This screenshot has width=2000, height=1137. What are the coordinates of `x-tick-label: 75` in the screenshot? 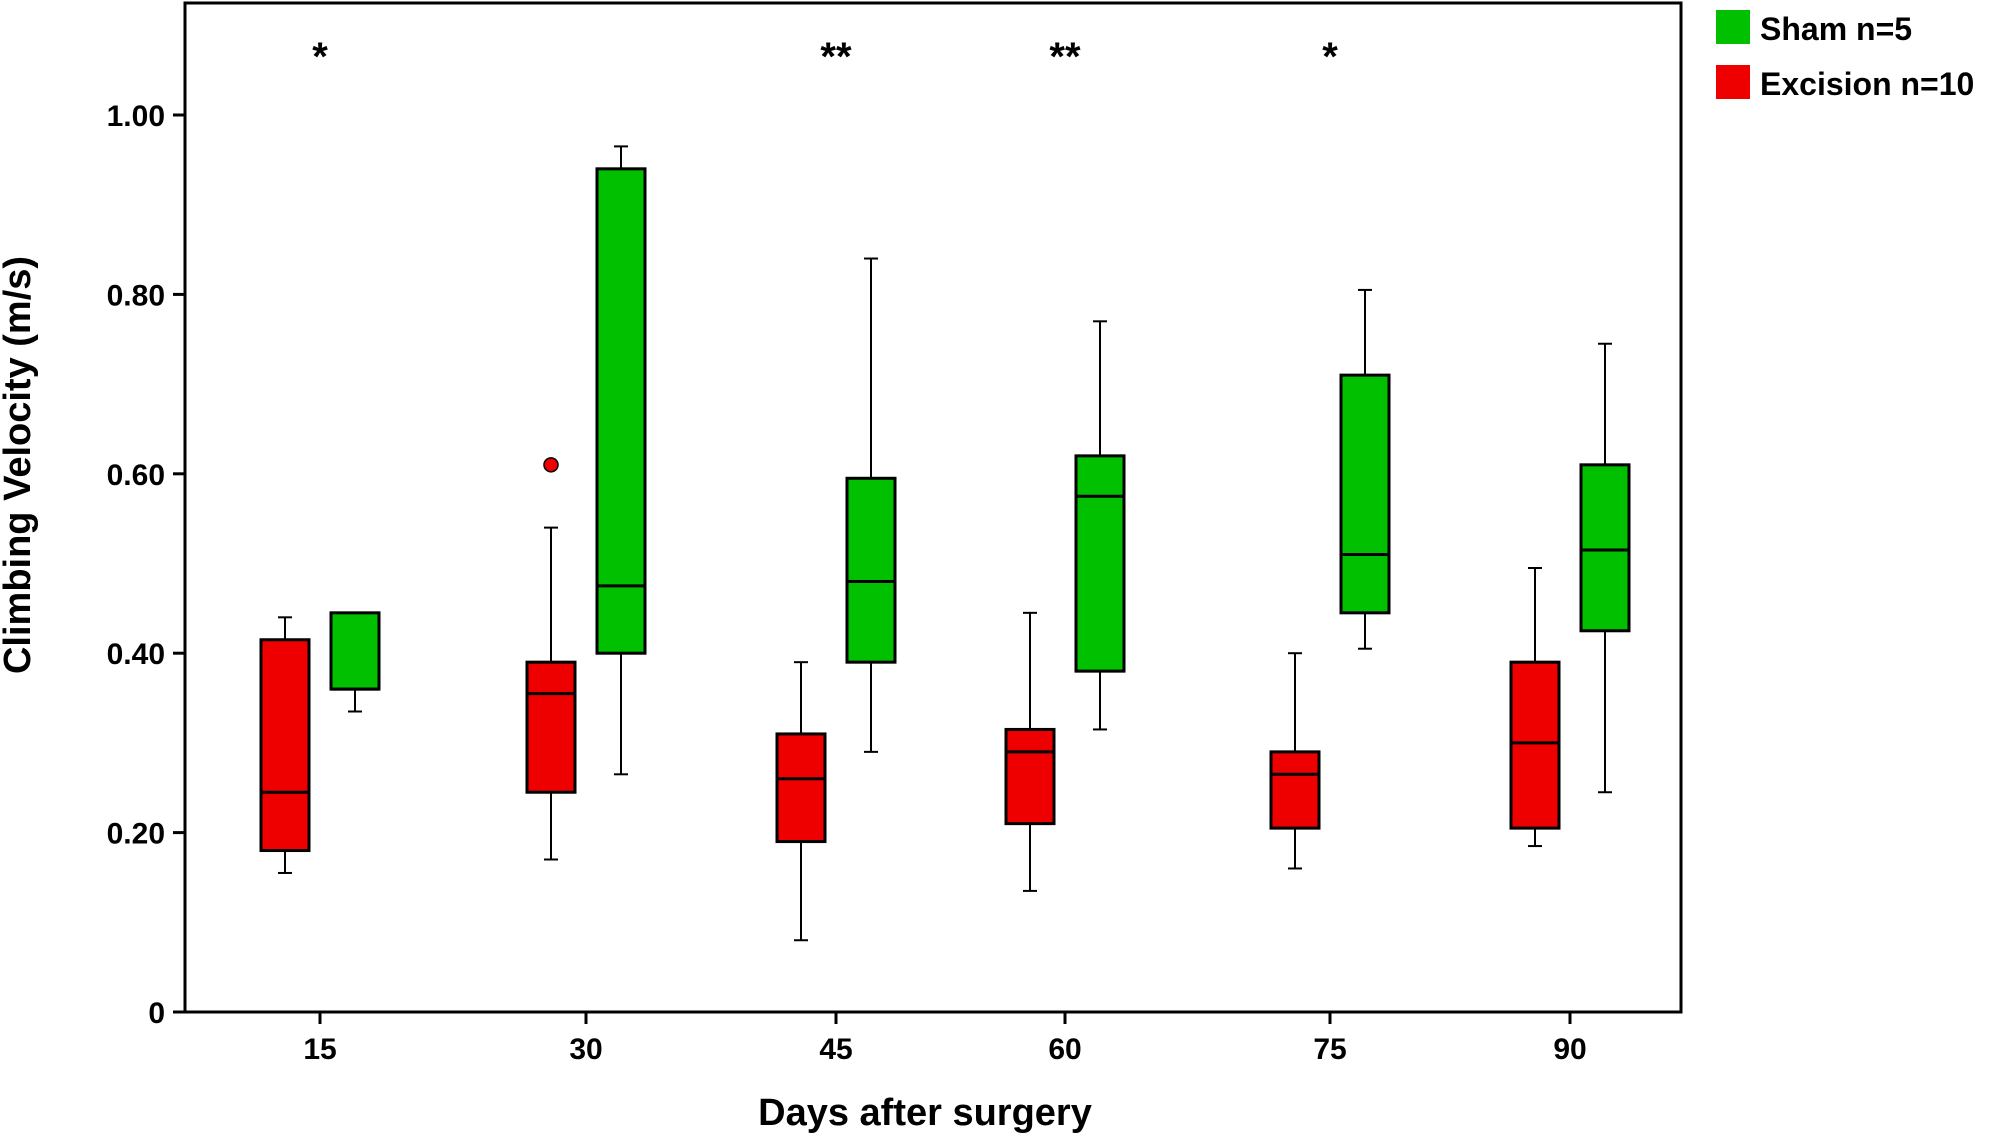 It's located at (1329, 1049).